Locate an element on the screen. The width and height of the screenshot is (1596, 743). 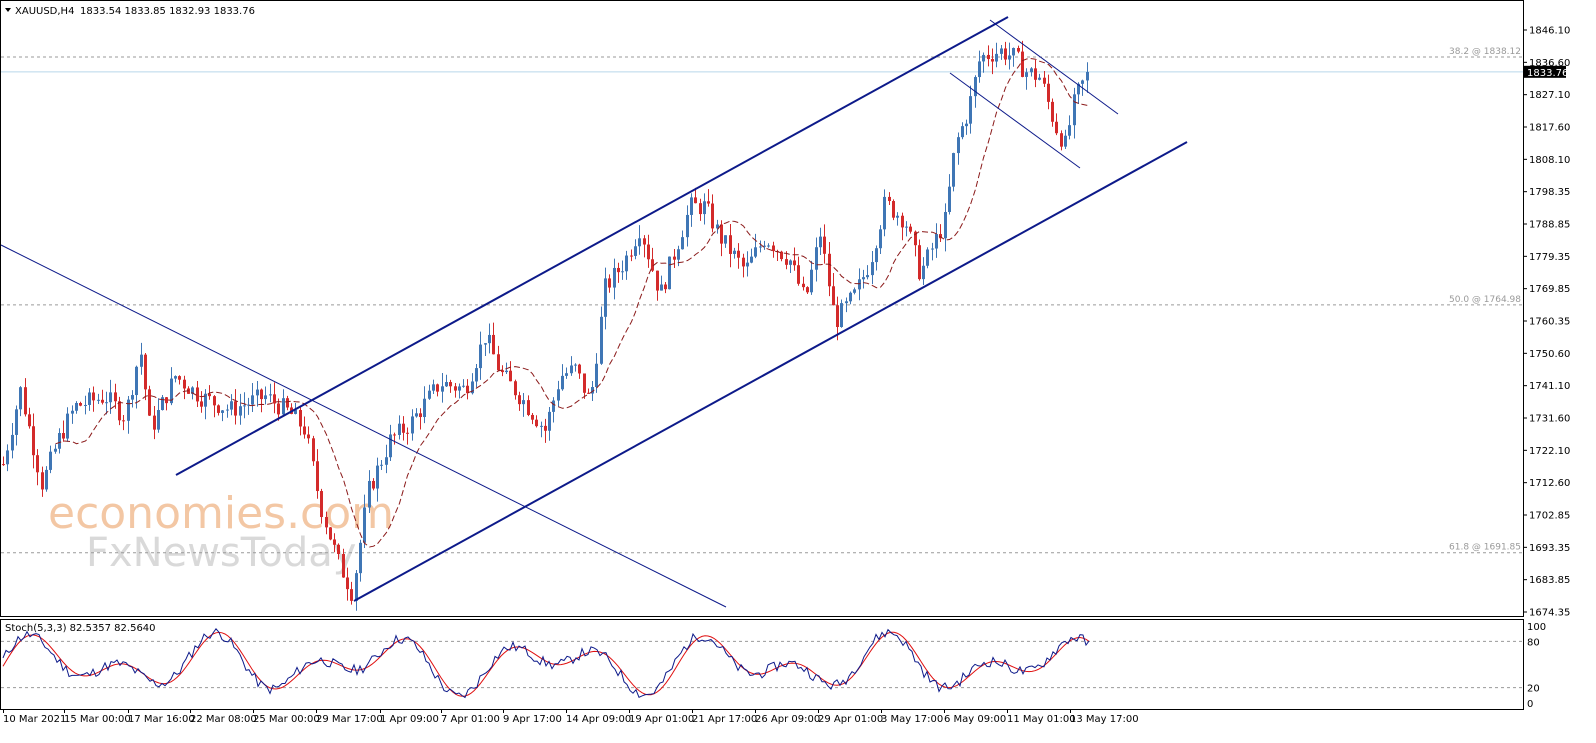
price-tick-label: 1674.35 is located at coordinates (1549, 613).